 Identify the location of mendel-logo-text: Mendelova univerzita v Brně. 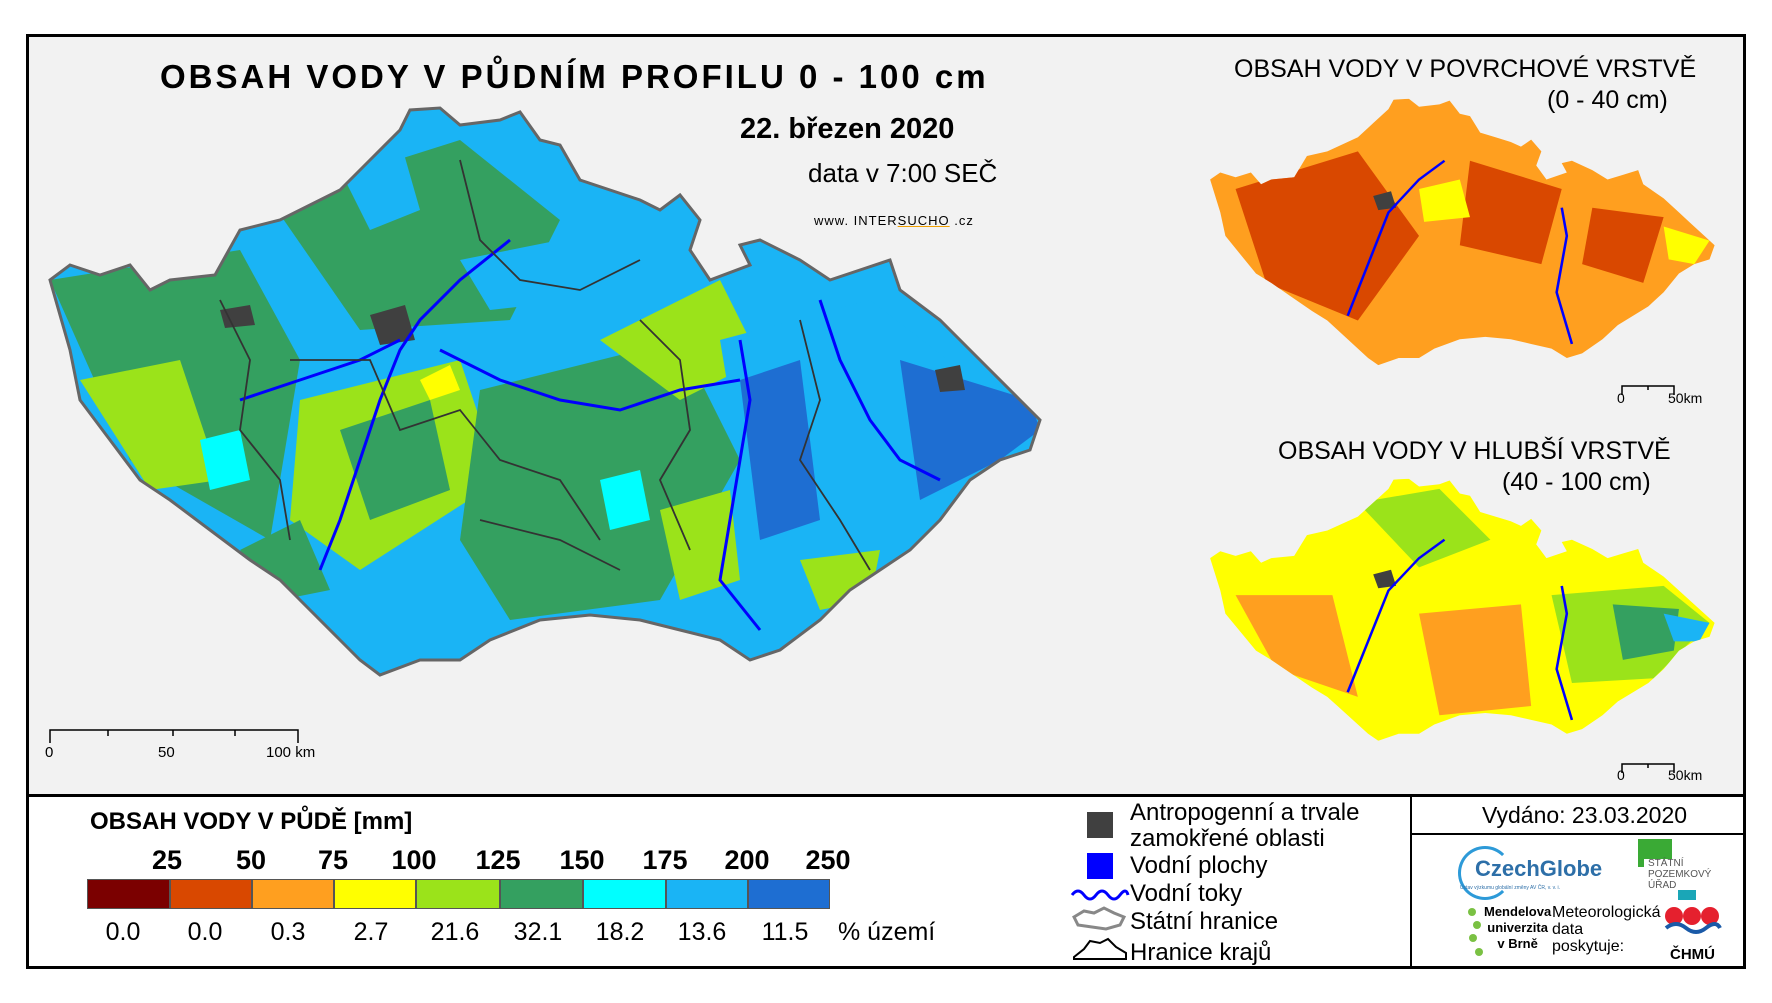
(1517, 928).